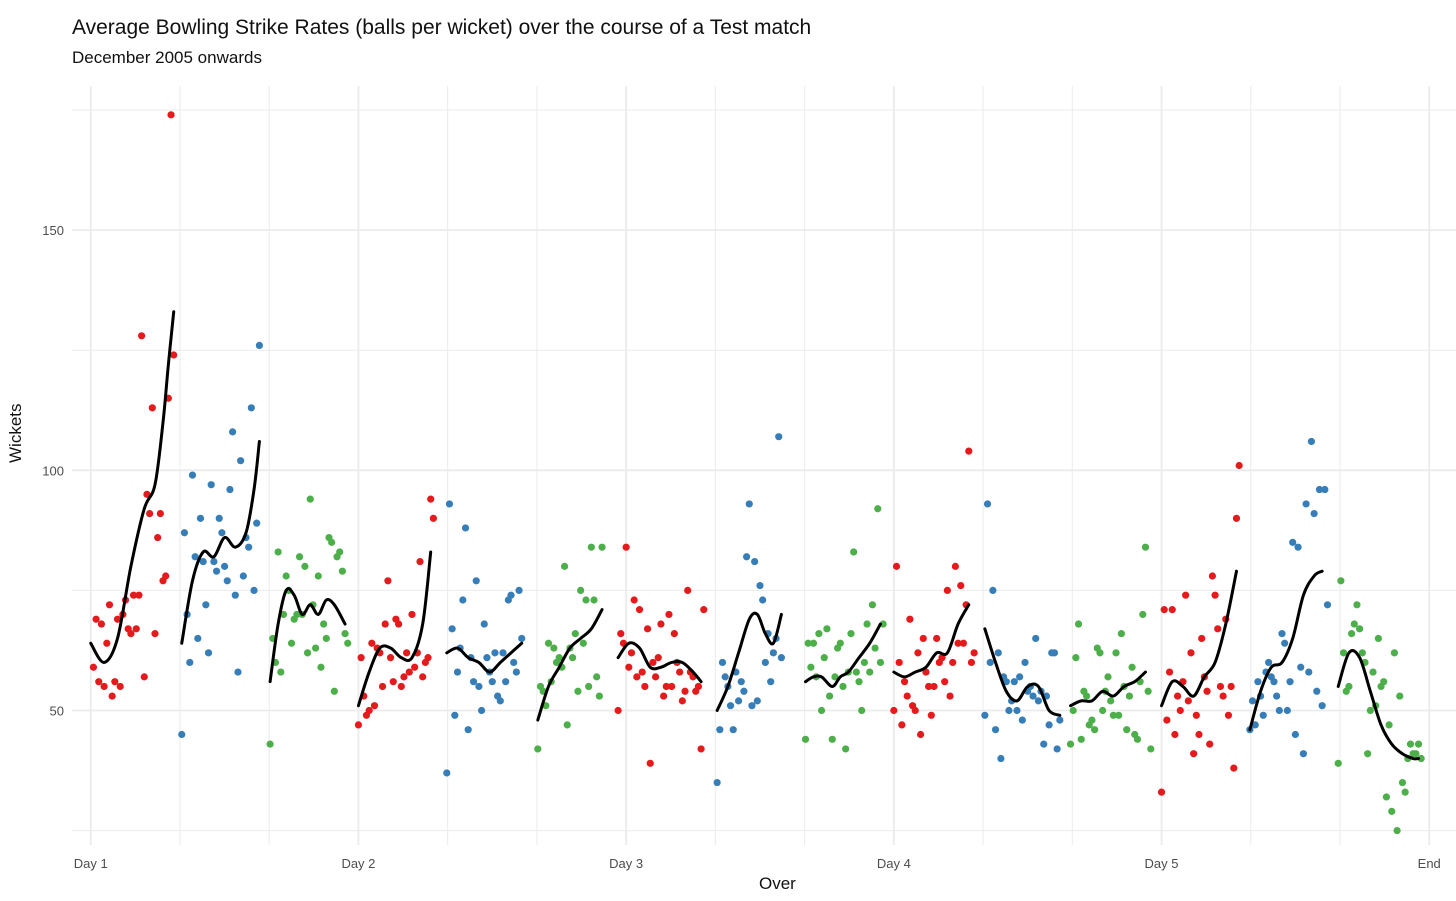  What do you see at coordinates (167, 57) in the screenshot?
I see `chart-subtitle: December 2005 onwards` at bounding box center [167, 57].